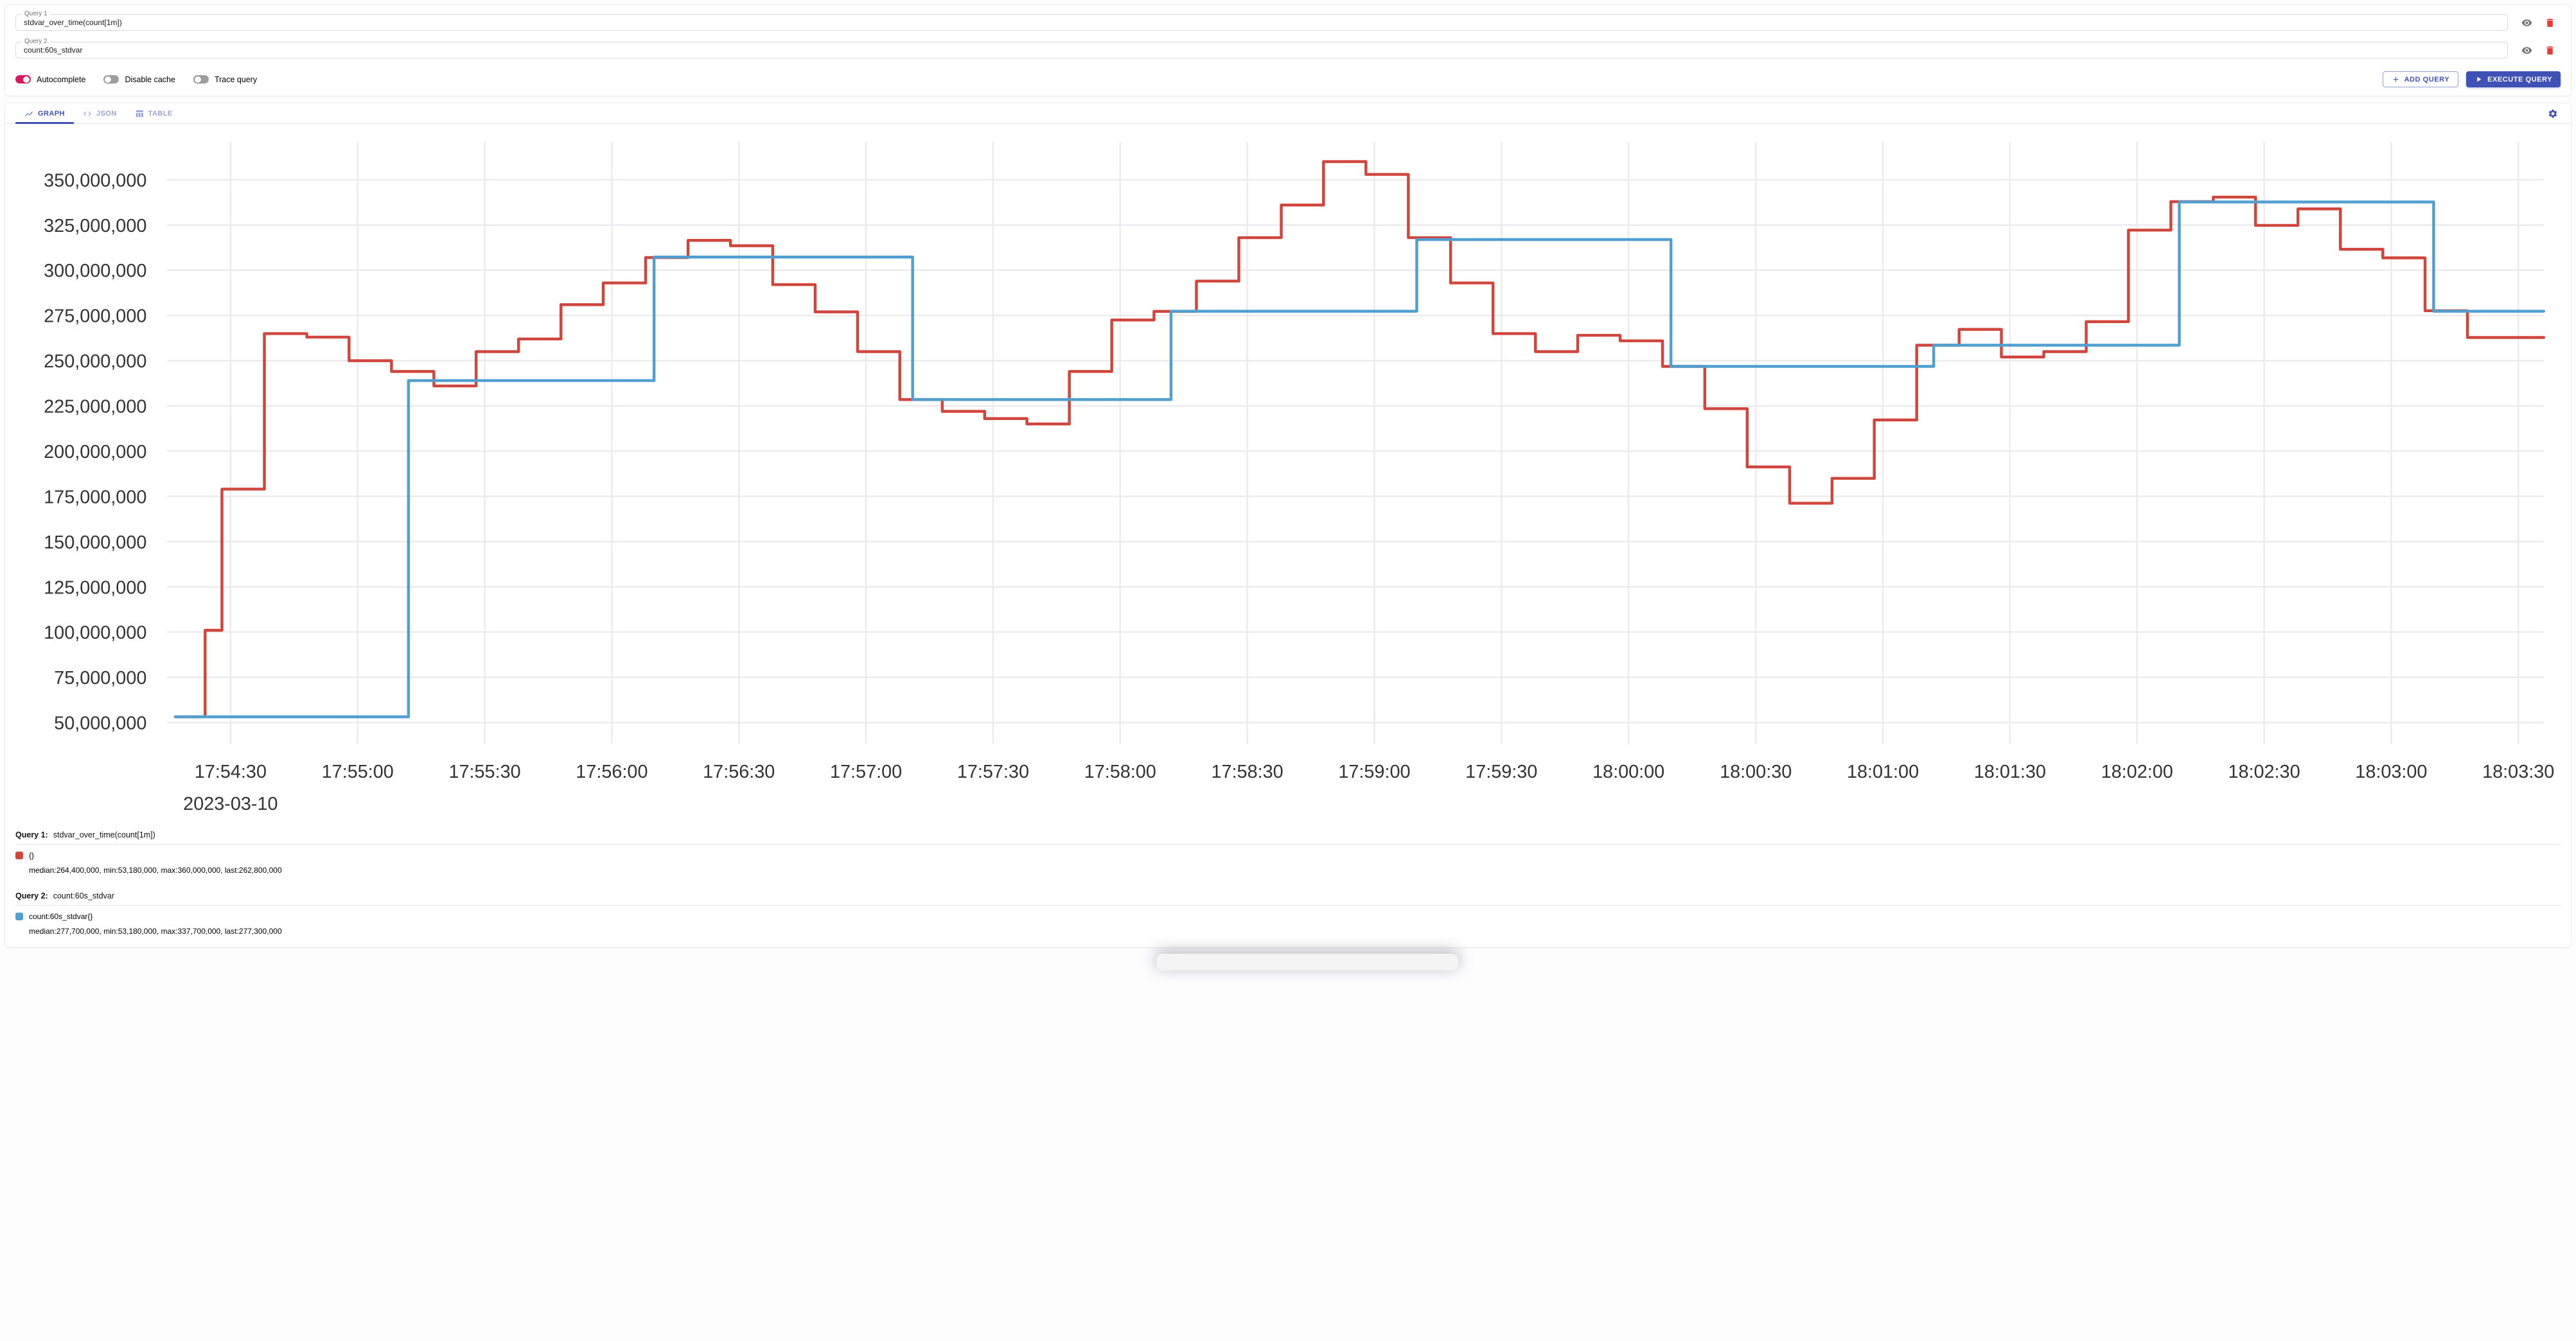 This screenshot has width=2576, height=1341. Describe the element at coordinates (2391, 772) in the screenshot. I see `svg-text: 18:03:00` at that location.